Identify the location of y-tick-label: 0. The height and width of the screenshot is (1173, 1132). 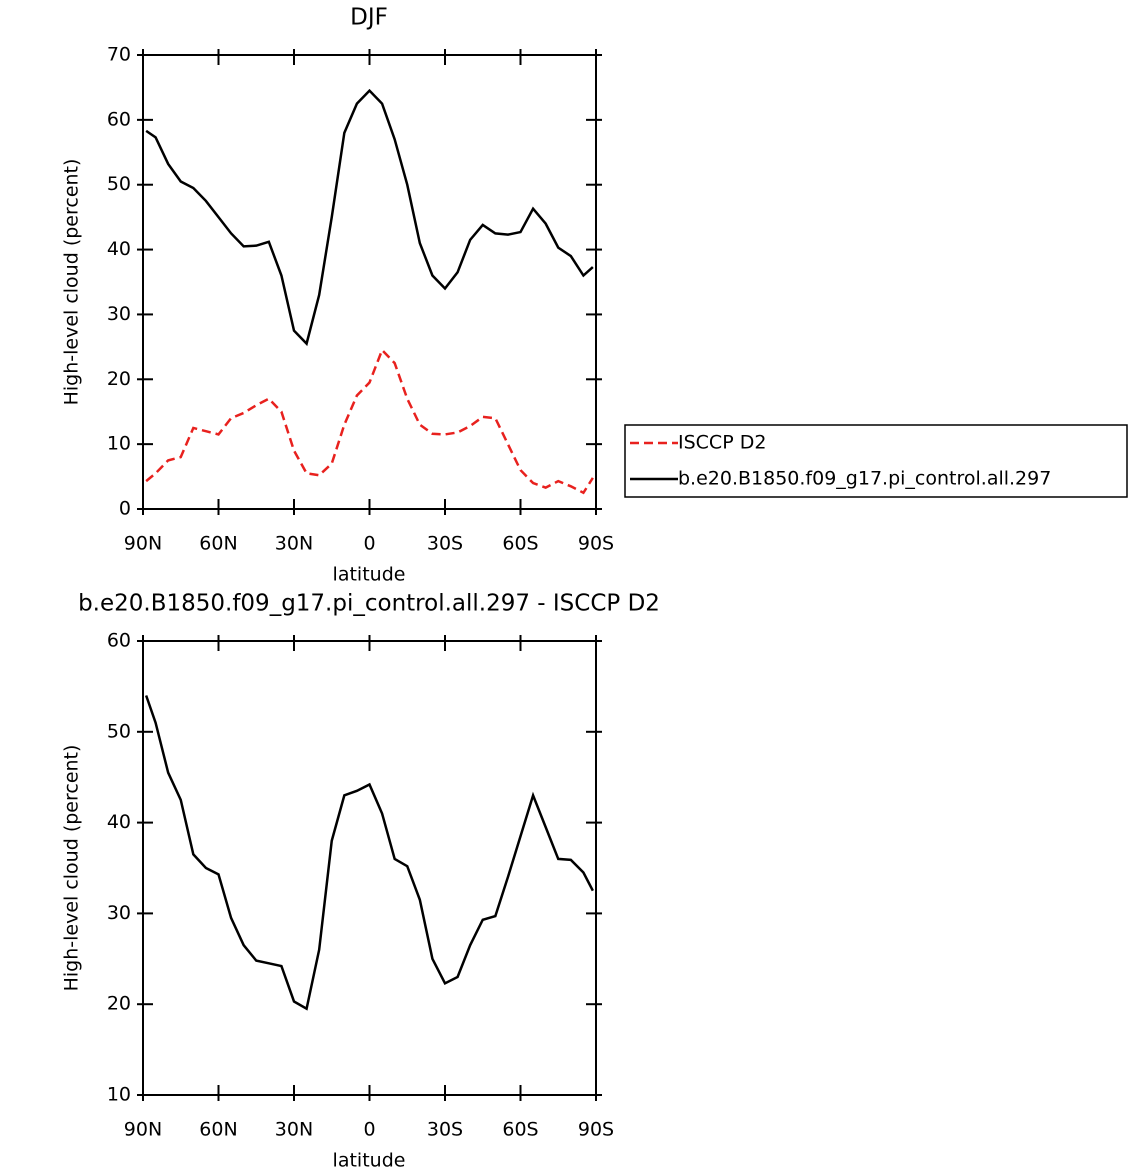
(125, 509).